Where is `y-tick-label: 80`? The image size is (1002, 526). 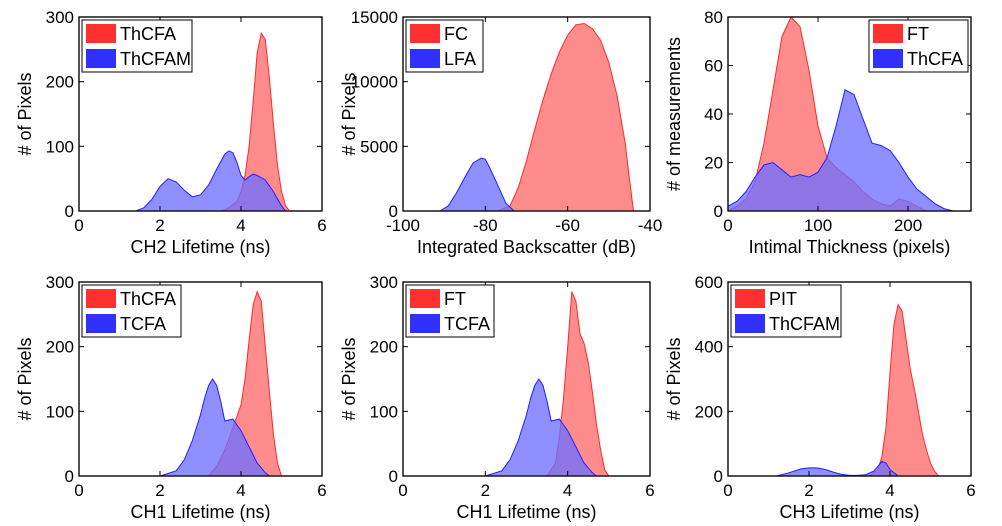 y-tick-label: 80 is located at coordinates (713, 17).